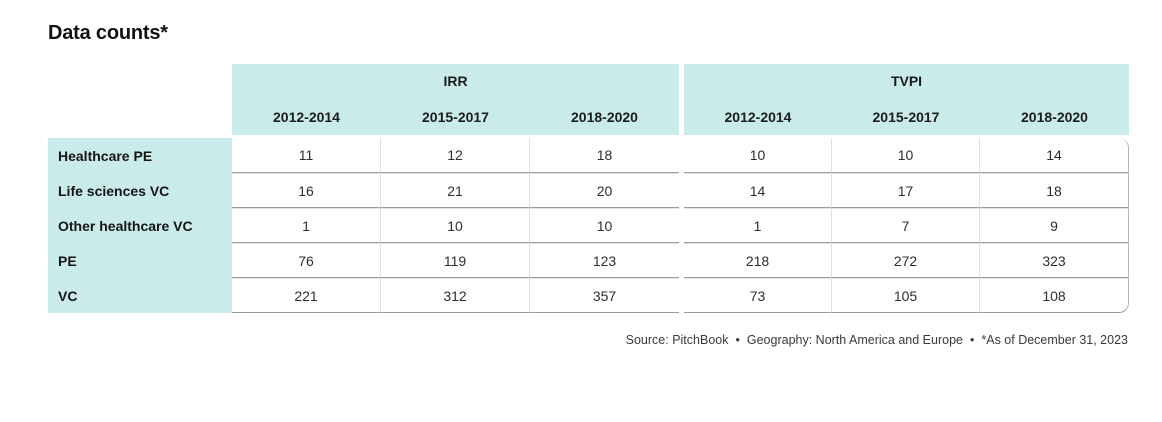 The image size is (1162, 422). What do you see at coordinates (758, 116) in the screenshot?
I see `column-header-tvpi-2012-2014: 2012-2014` at bounding box center [758, 116].